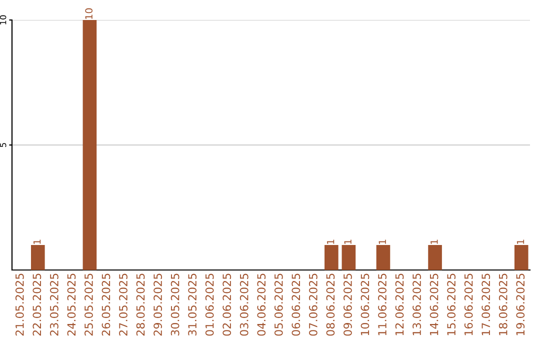  Describe the element at coordinates (451, 305) in the screenshot. I see `x-tick-label: 15.06.2025` at that location.